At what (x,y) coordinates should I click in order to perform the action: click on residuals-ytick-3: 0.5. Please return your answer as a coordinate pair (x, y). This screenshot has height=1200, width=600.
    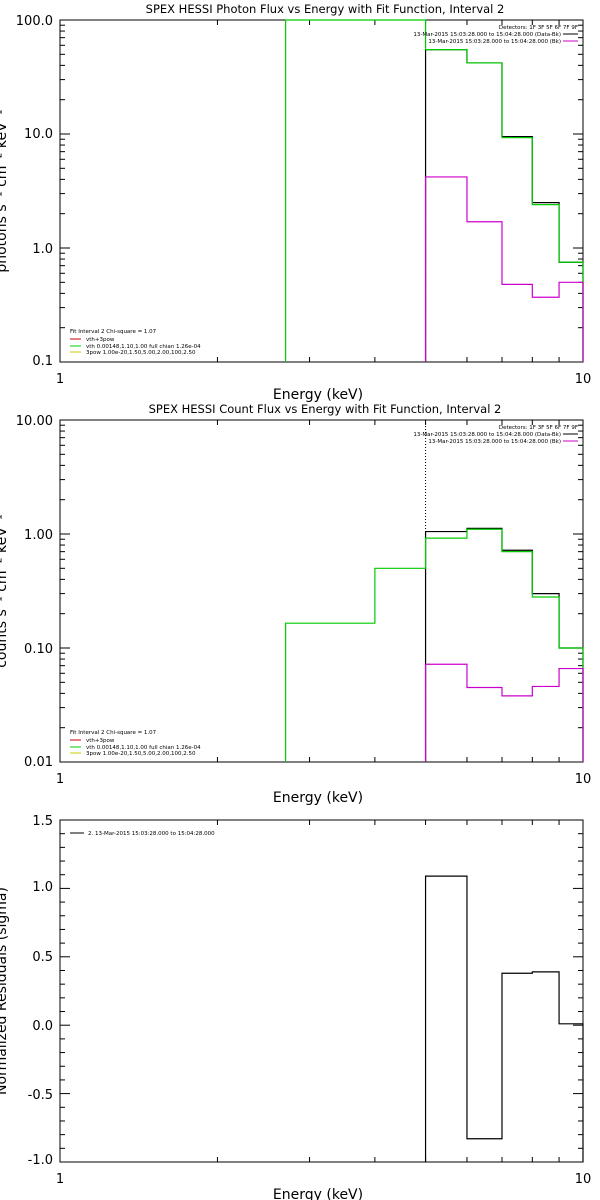
    Looking at the image, I should click on (42, 957).